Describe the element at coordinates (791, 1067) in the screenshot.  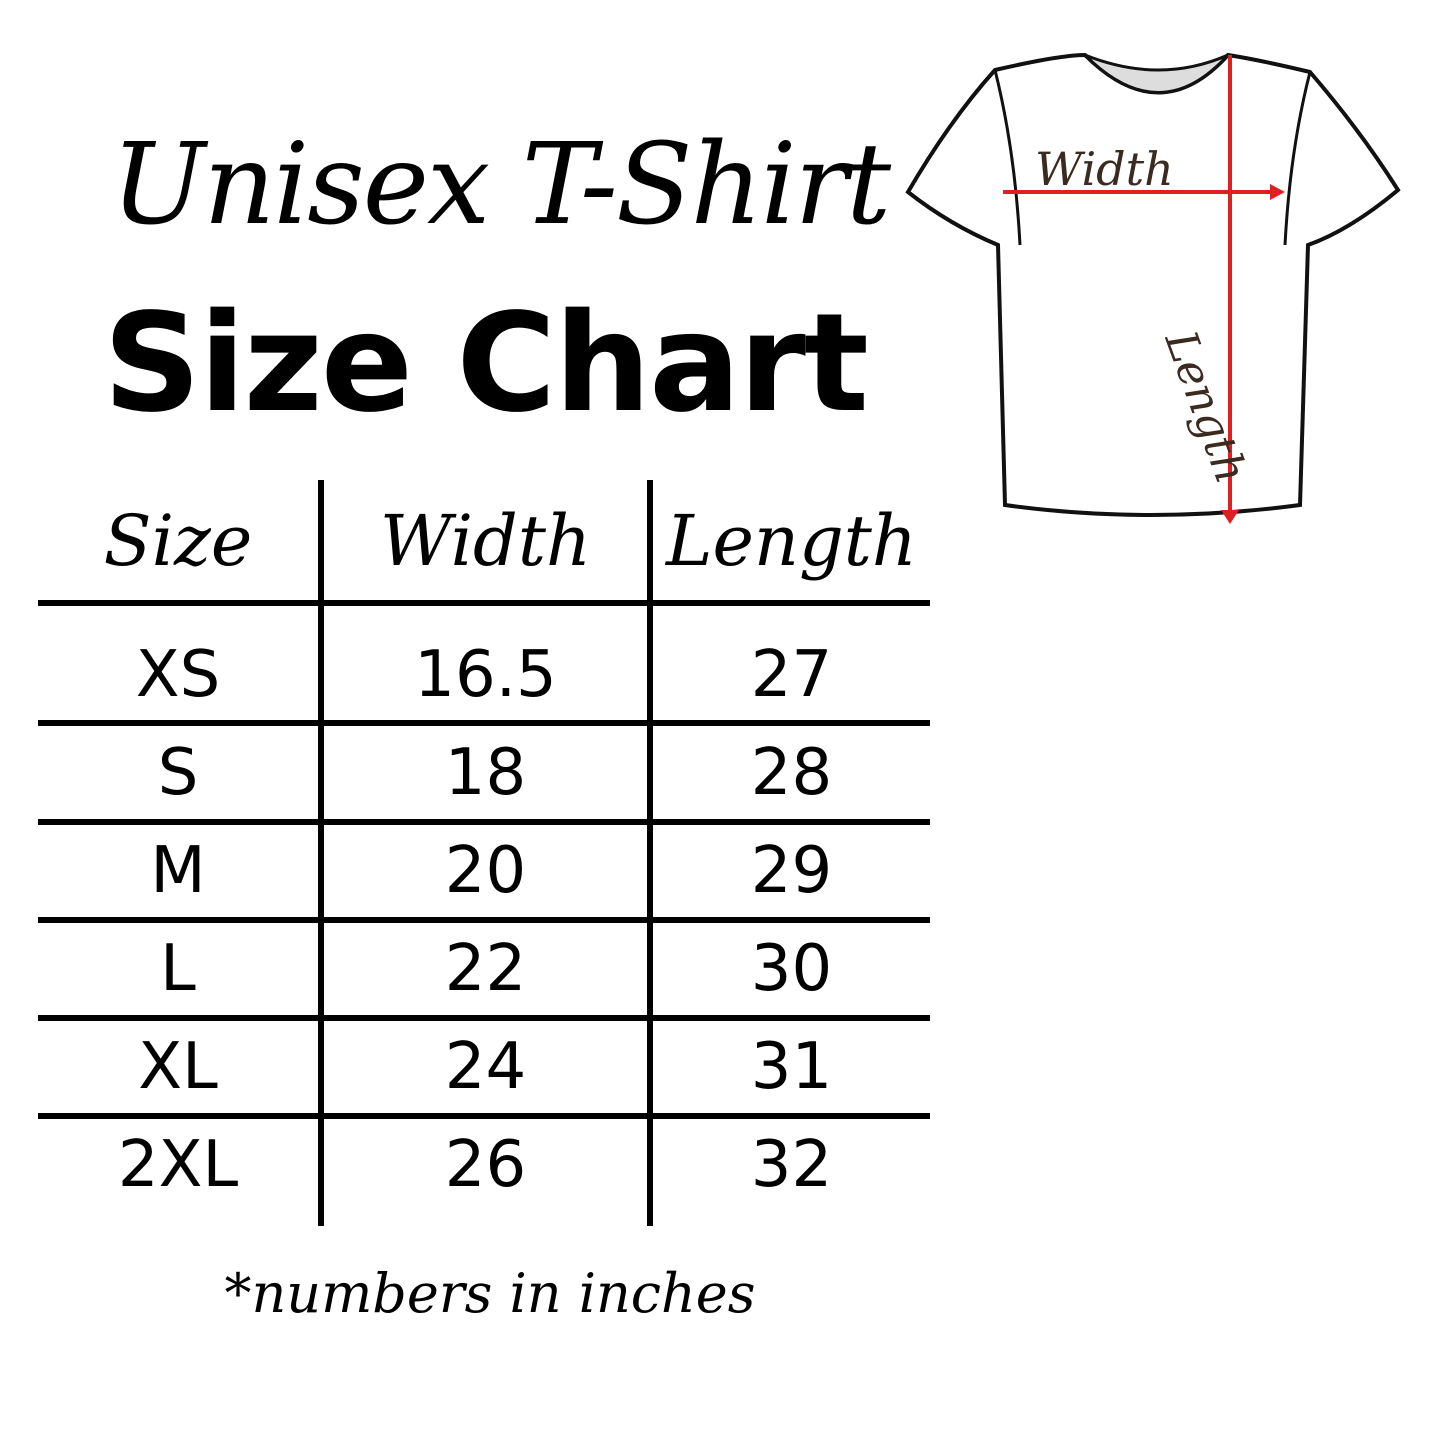
I see `cell-length: 31` at that location.